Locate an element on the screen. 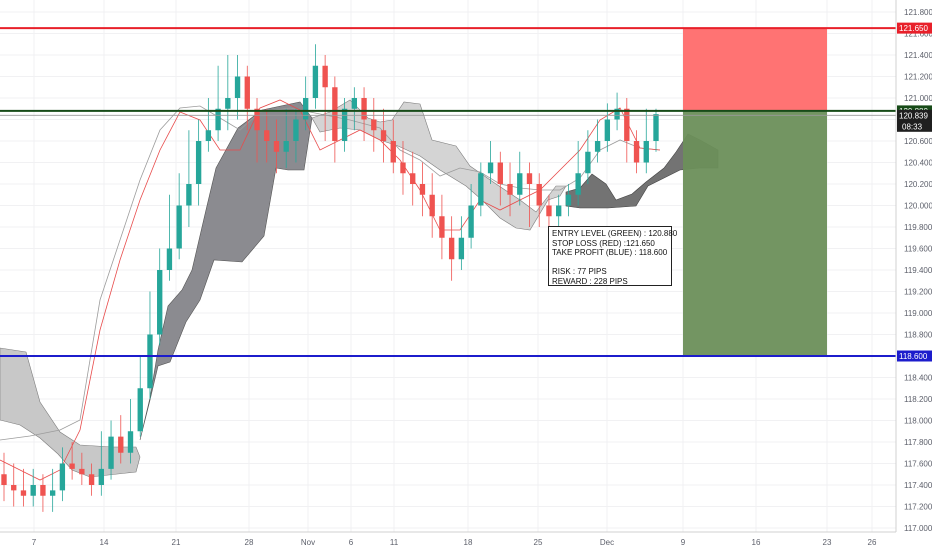 Image resolution: width=932 pixels, height=550 pixels. time-tick-label: 6 is located at coordinates (351, 542).